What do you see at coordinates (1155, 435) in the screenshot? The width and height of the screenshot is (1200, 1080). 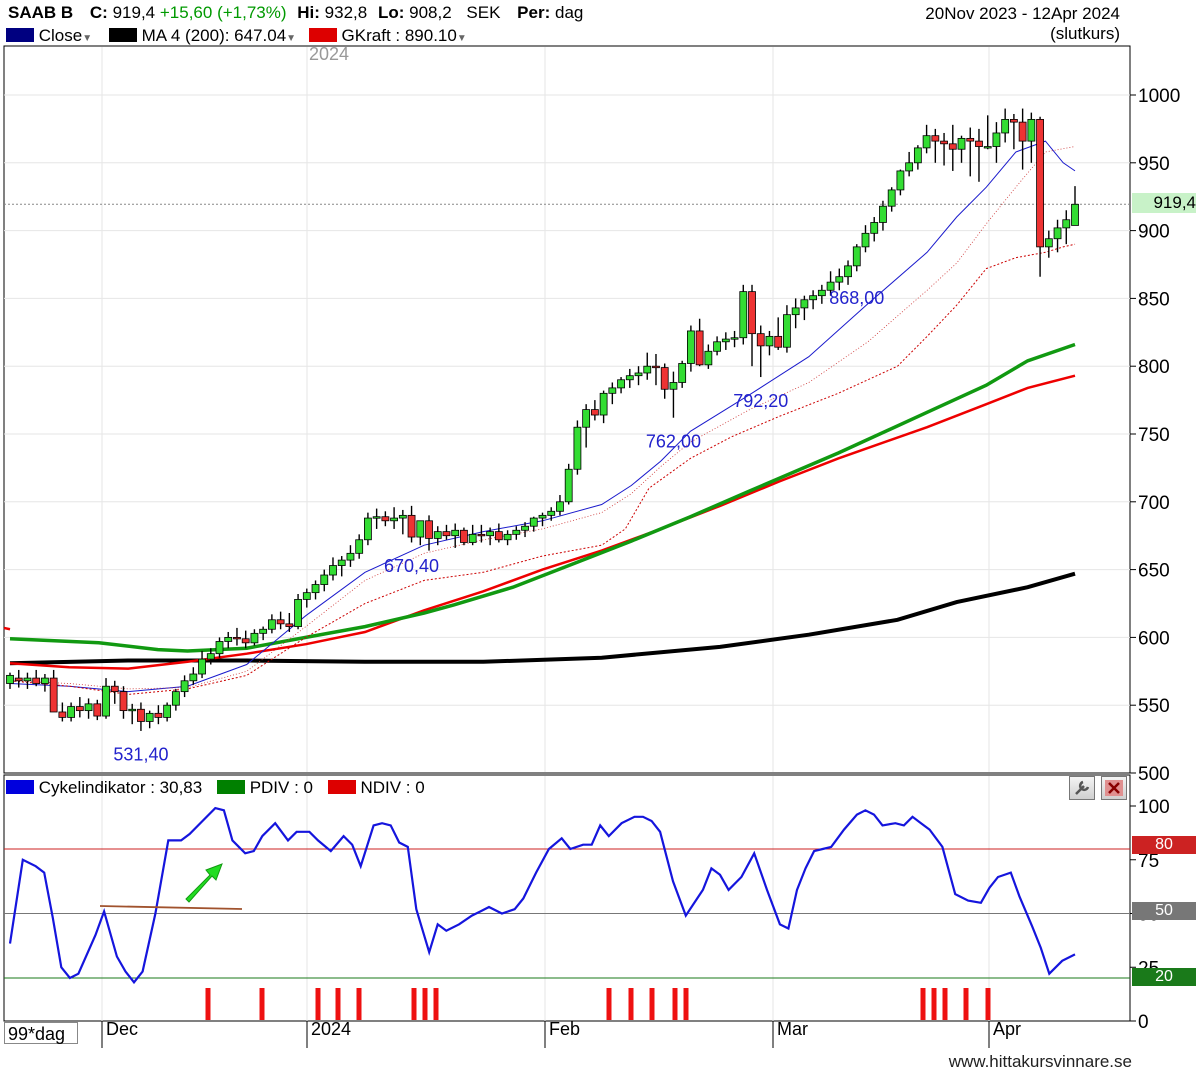 I see `price-axis: 500 550 600 650 700 750 800 850 900 950 1000` at bounding box center [1155, 435].